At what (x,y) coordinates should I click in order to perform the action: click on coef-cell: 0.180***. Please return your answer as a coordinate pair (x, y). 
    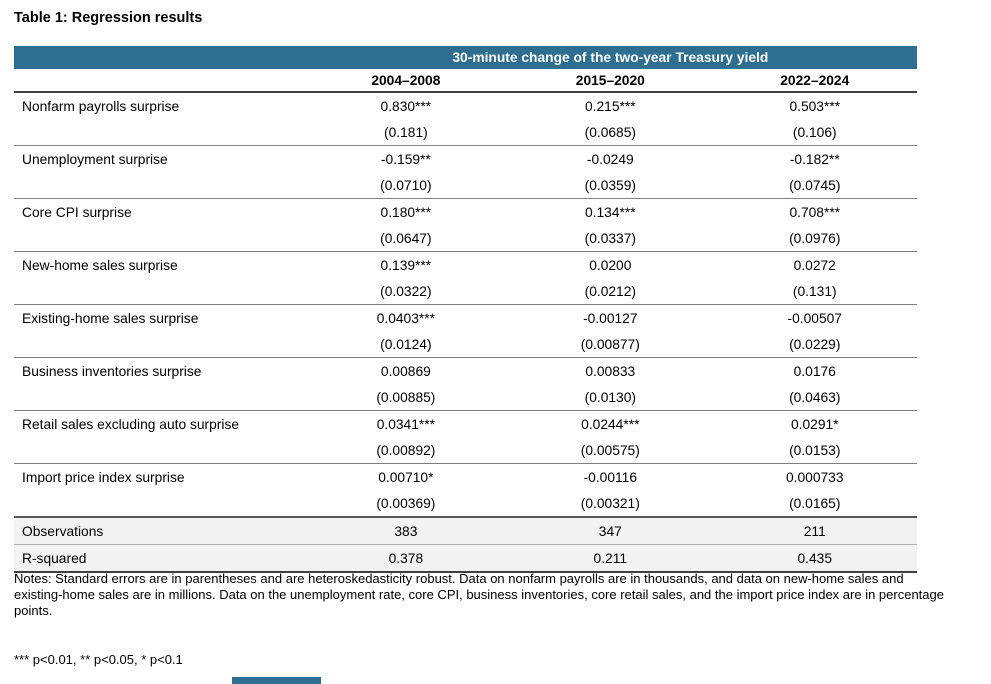
    Looking at the image, I should click on (406, 212).